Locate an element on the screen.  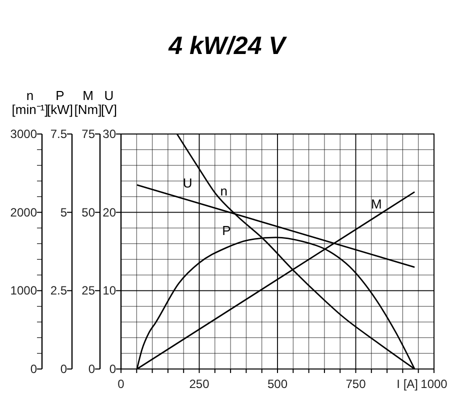
y2-tick-label: 2.5 is located at coordinates (59, 291).